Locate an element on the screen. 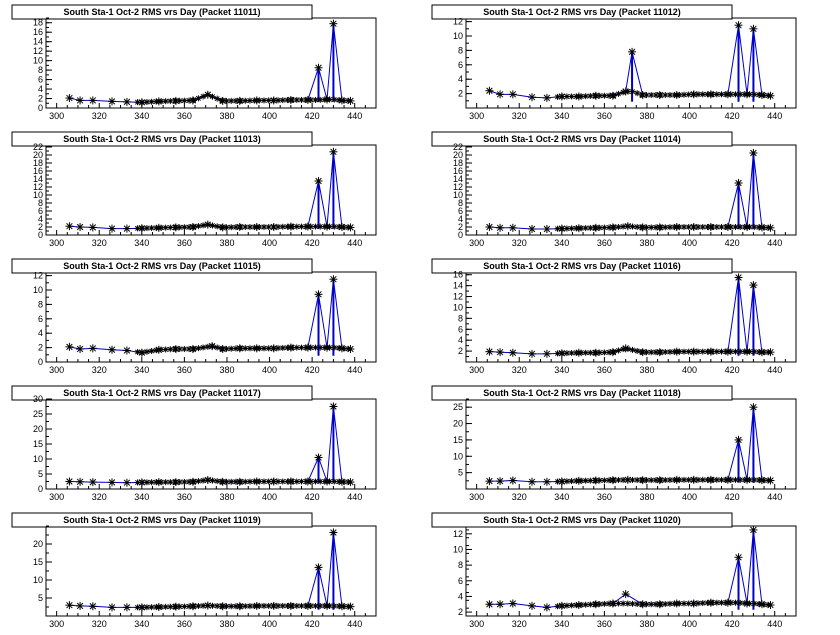 This screenshot has width=840, height=635. x-tick-label: 400 is located at coordinates (269, 116).